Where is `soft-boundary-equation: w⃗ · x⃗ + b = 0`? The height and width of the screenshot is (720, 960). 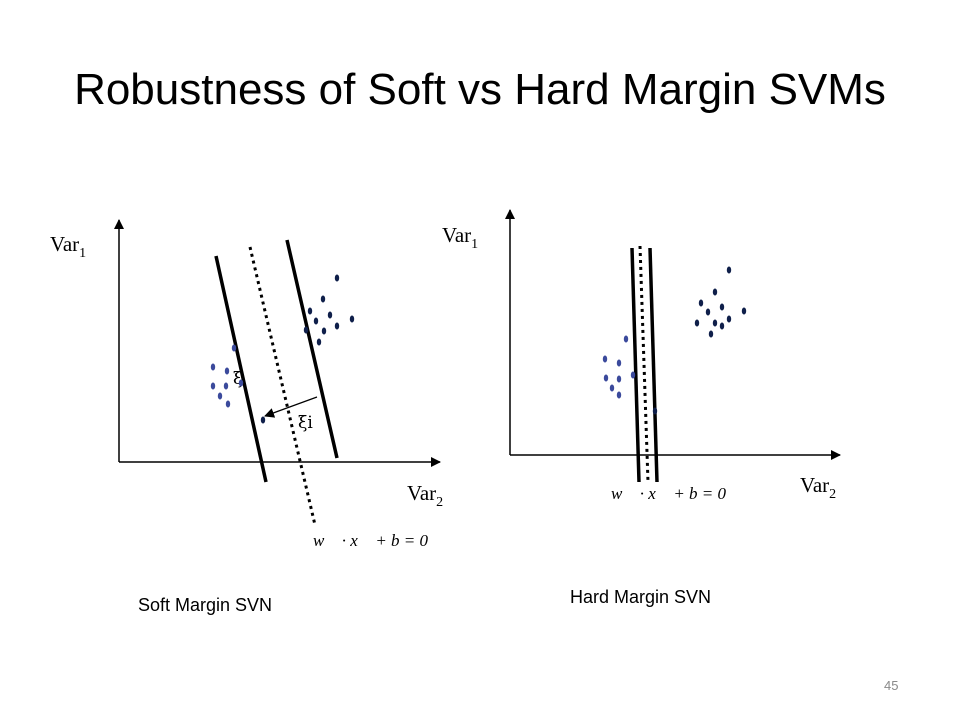 soft-boundary-equation: w⃗ · x⃗ + b = 0 is located at coordinates (371, 540).